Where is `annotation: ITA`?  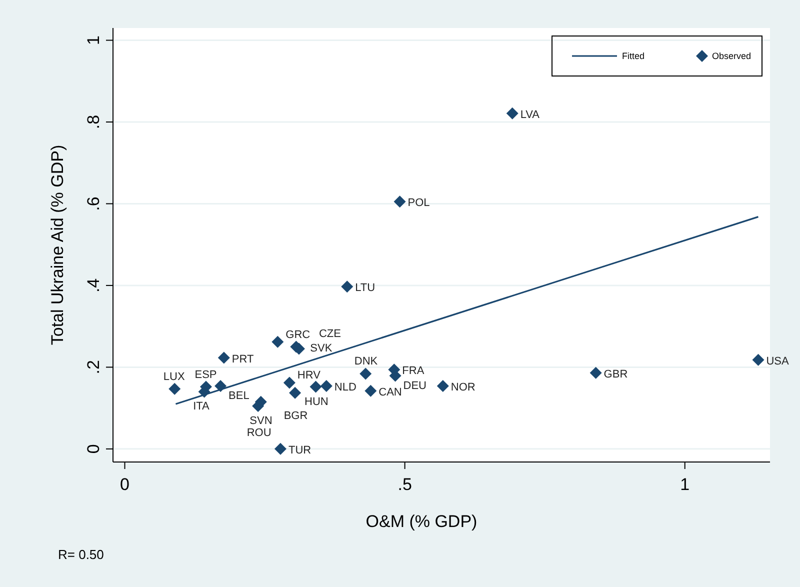 annotation: ITA is located at coordinates (201, 406).